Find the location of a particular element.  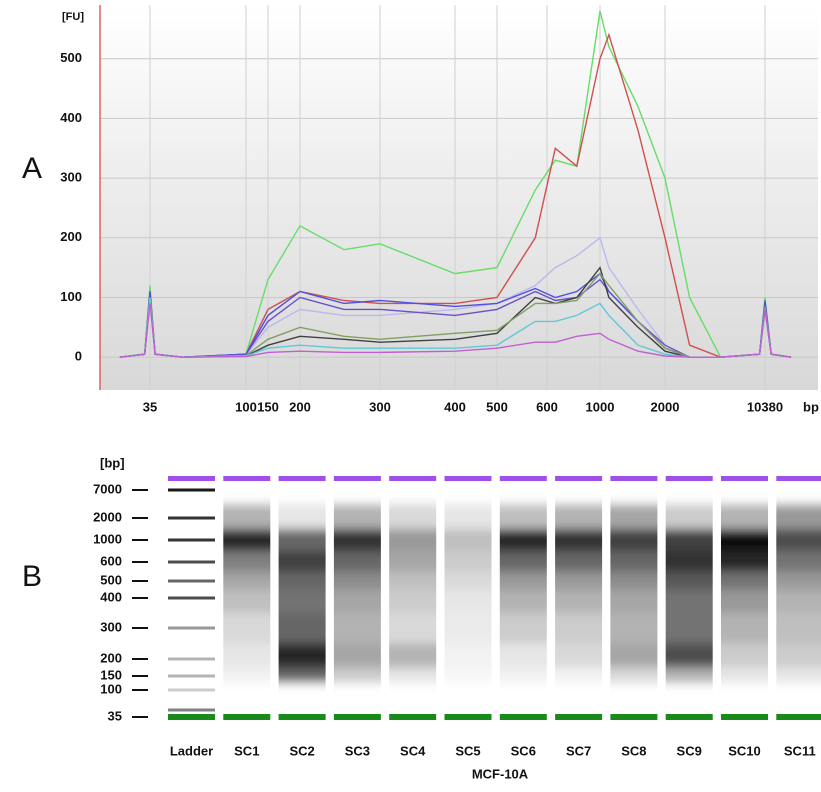

y-tick-label: 150 is located at coordinates (111, 674).